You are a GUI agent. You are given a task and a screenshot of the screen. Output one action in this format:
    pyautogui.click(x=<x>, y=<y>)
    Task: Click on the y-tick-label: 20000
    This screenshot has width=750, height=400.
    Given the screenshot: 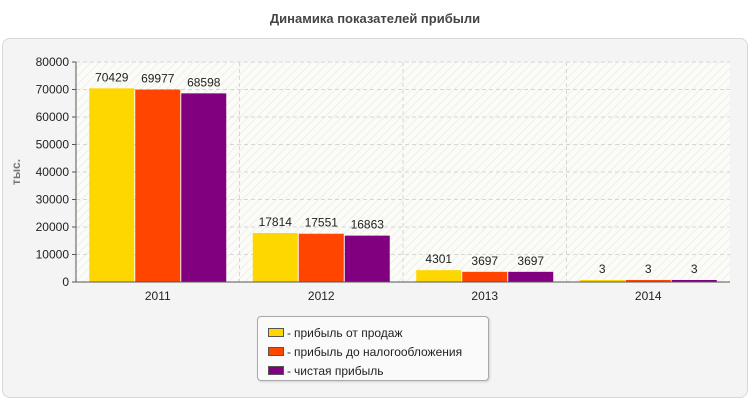 What is the action you would take?
    pyautogui.click(x=53, y=227)
    